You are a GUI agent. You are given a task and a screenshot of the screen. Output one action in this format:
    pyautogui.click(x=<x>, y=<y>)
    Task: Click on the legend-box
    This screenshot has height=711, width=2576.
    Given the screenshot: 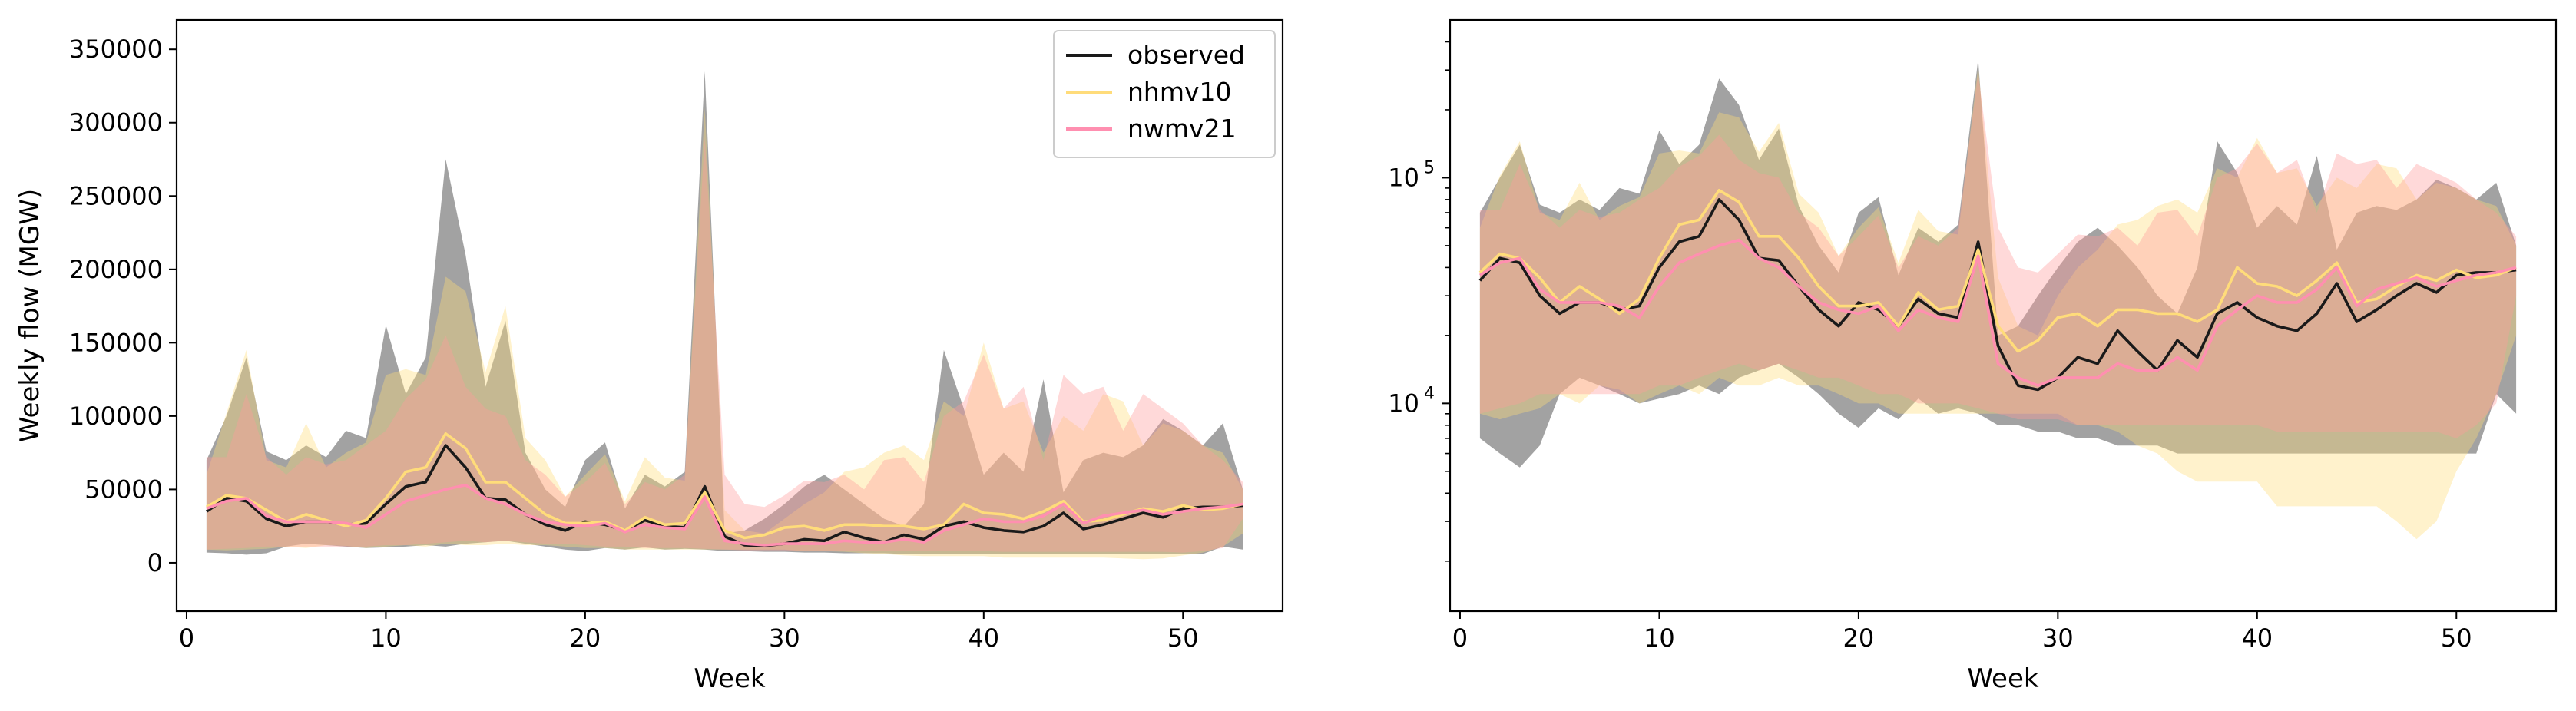 What is the action you would take?
    pyautogui.click(x=1164, y=94)
    